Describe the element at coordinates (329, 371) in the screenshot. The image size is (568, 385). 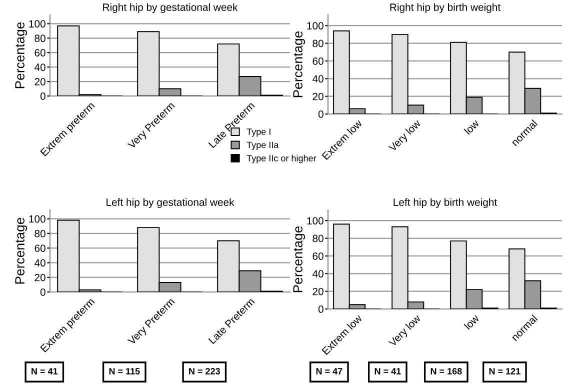
I see `text: N = 47` at that location.